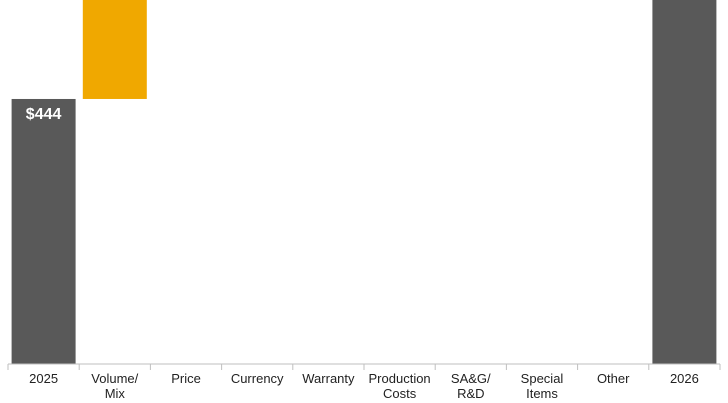 This screenshot has height=403, width=728. I want to click on bar-volume-mix, so click(114, 49).